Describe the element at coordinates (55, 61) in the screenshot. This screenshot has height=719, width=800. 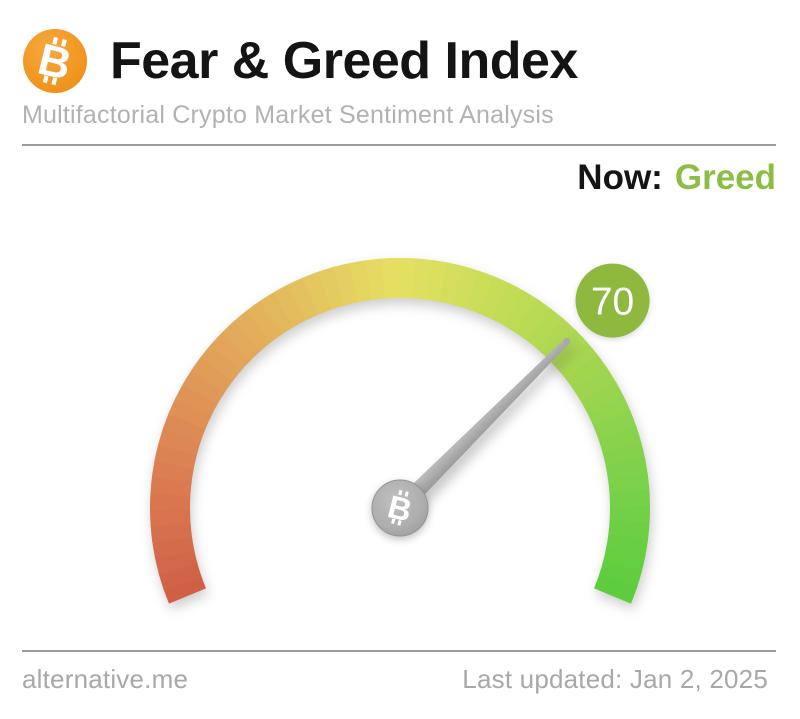
I see `bitcoin-icon: B` at that location.